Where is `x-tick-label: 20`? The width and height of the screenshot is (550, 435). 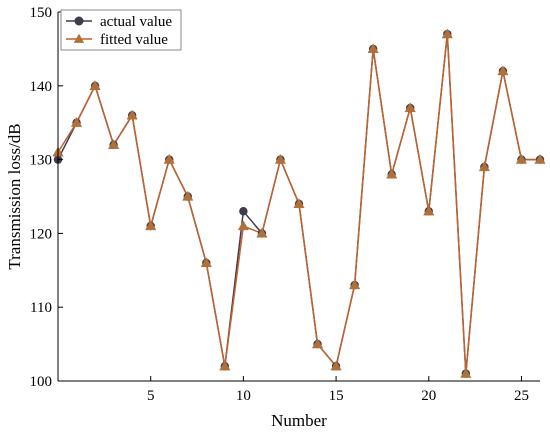
x-tick-label: 20 is located at coordinates (428, 396).